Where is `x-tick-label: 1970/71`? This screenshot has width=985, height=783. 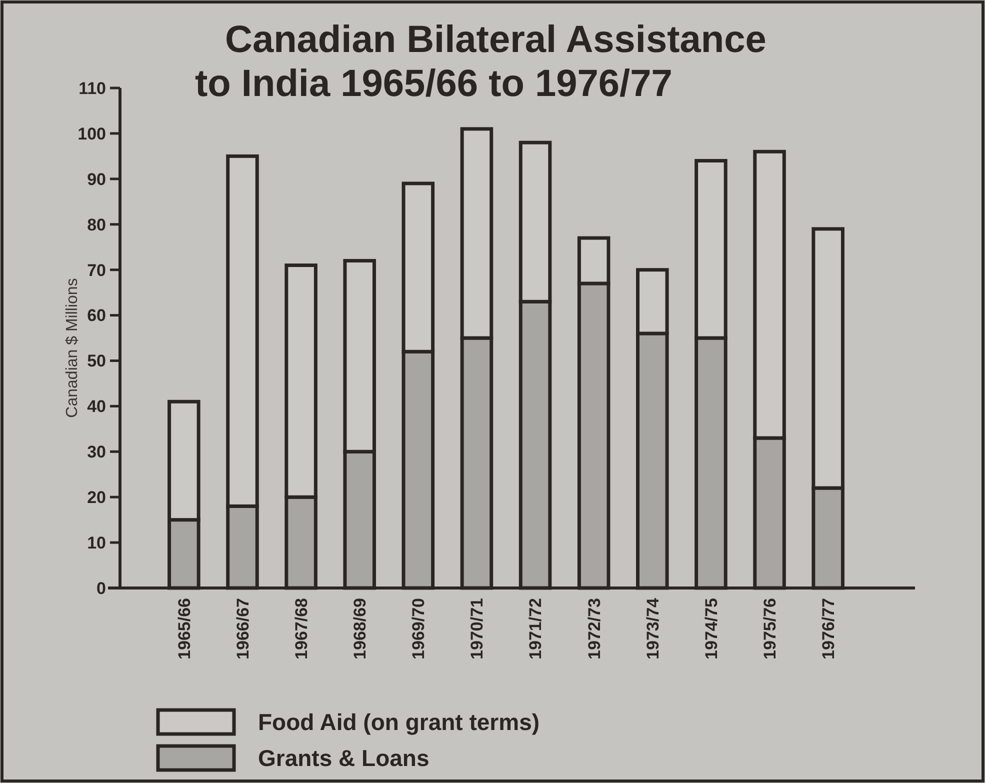 x-tick-label: 1970/71 is located at coordinates (477, 629).